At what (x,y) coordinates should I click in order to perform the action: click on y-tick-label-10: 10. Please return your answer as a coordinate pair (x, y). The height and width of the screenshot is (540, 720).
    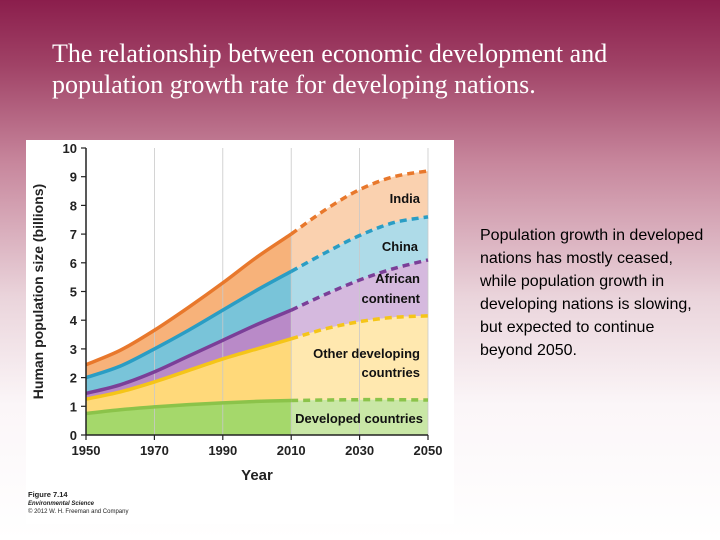
    Looking at the image, I should click on (70, 148).